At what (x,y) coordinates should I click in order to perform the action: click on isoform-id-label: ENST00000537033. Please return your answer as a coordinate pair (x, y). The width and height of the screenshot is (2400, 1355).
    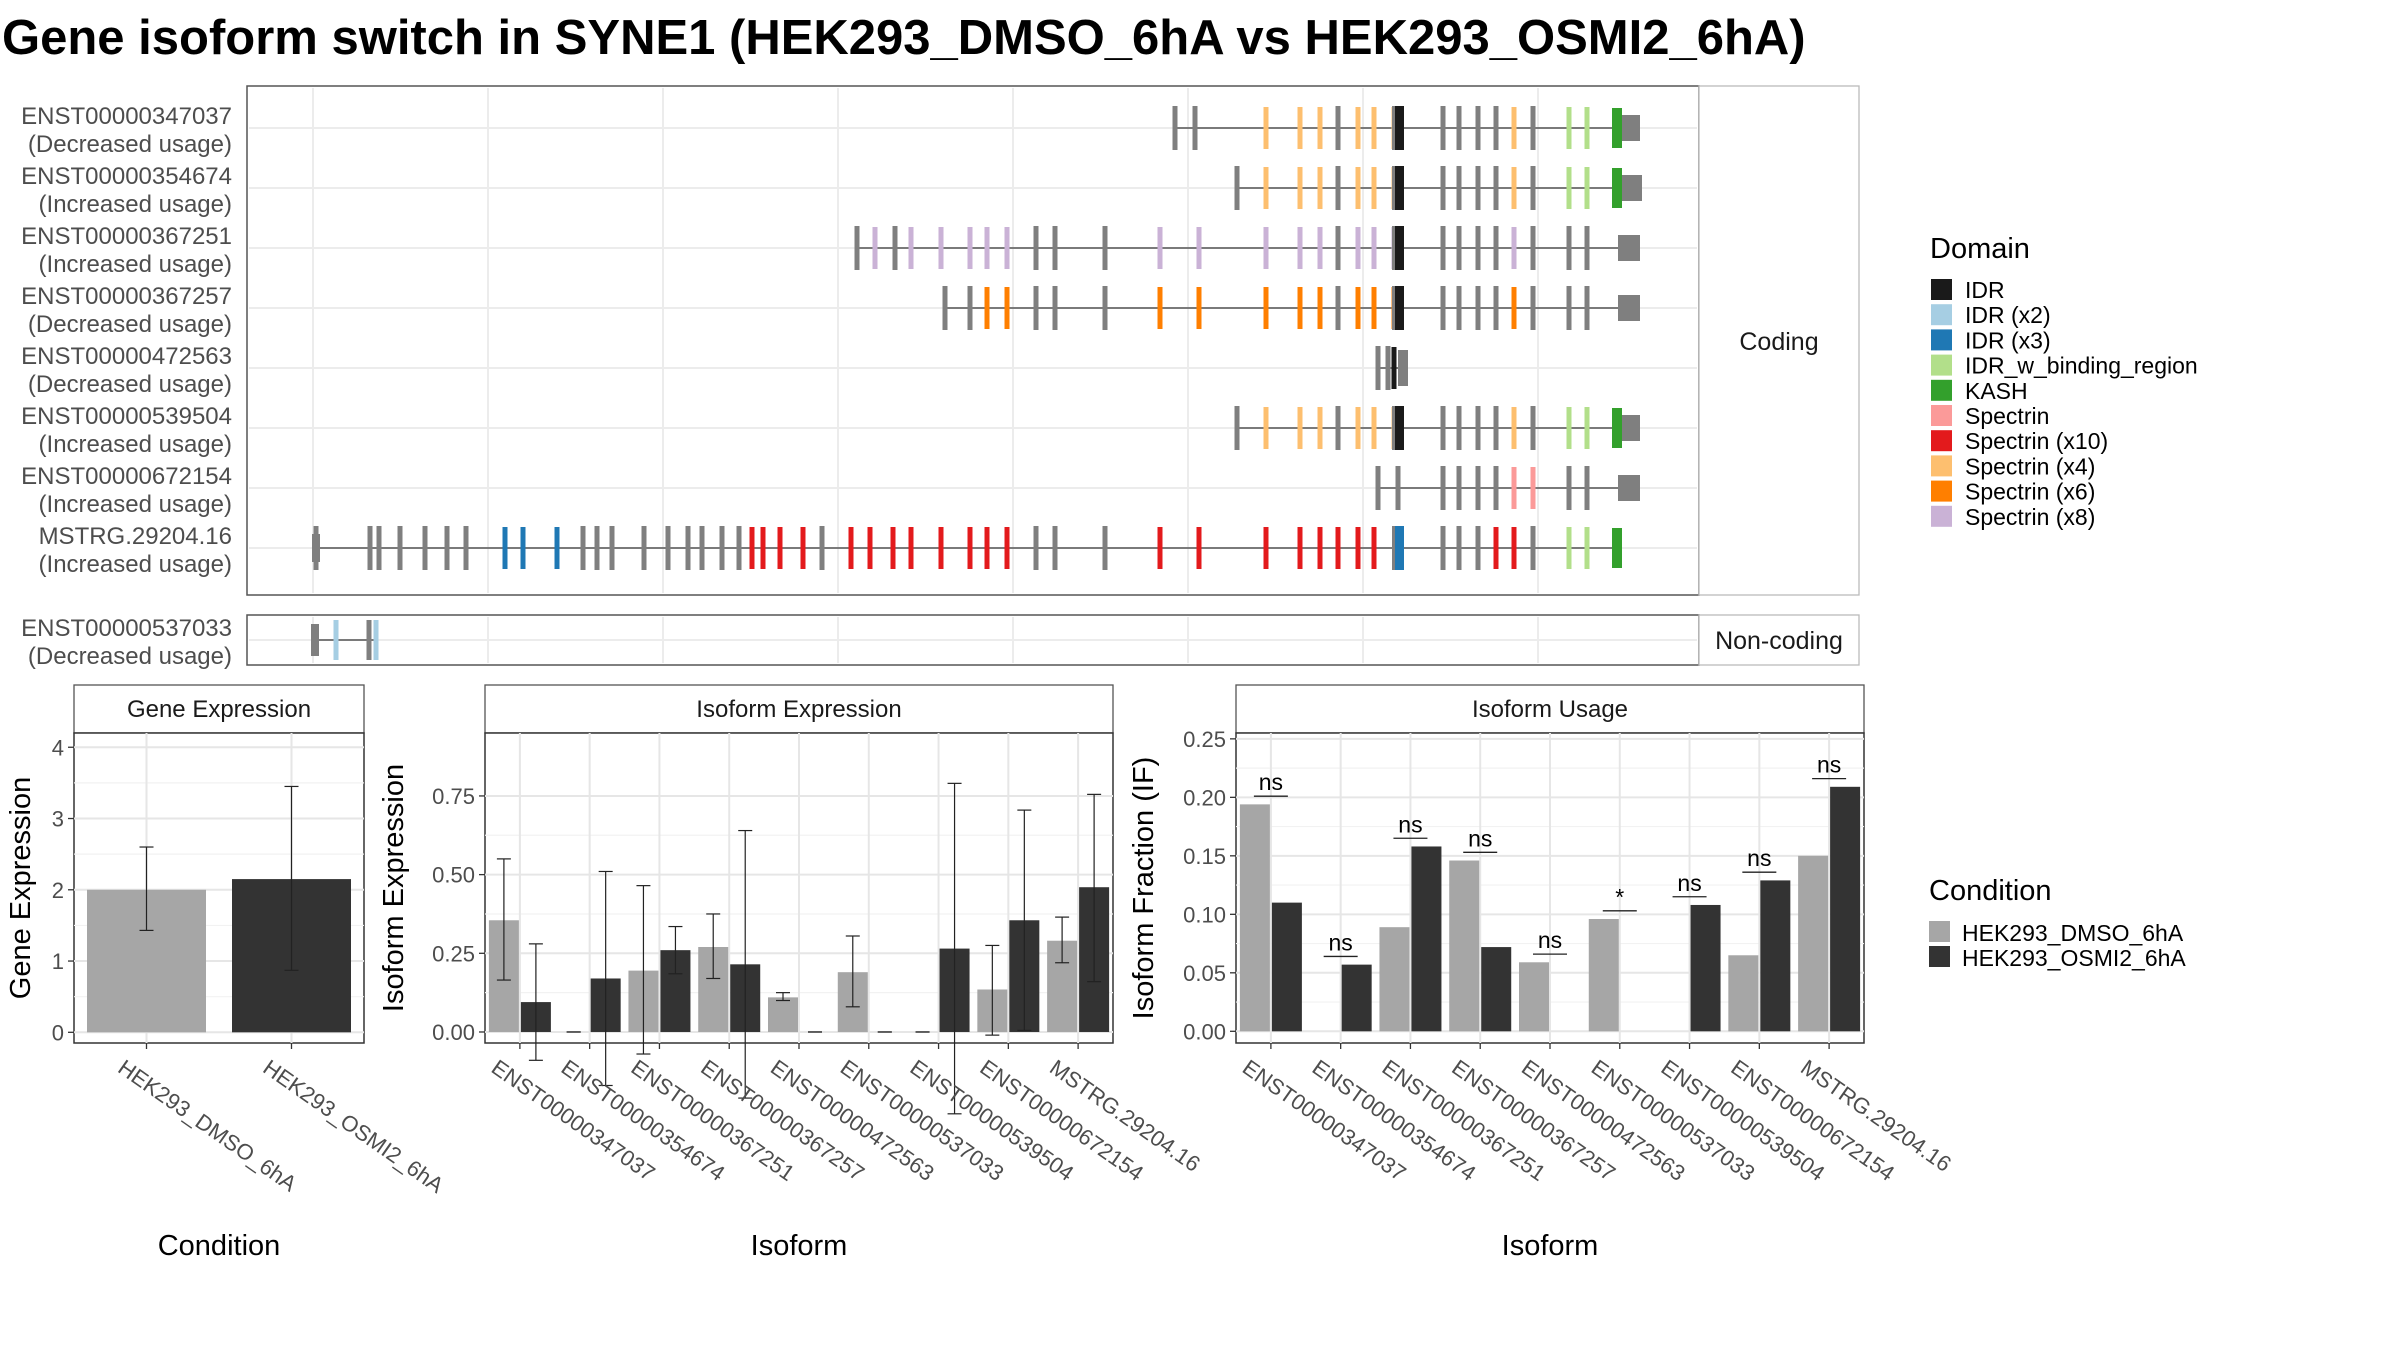
    Looking at the image, I should click on (126, 628).